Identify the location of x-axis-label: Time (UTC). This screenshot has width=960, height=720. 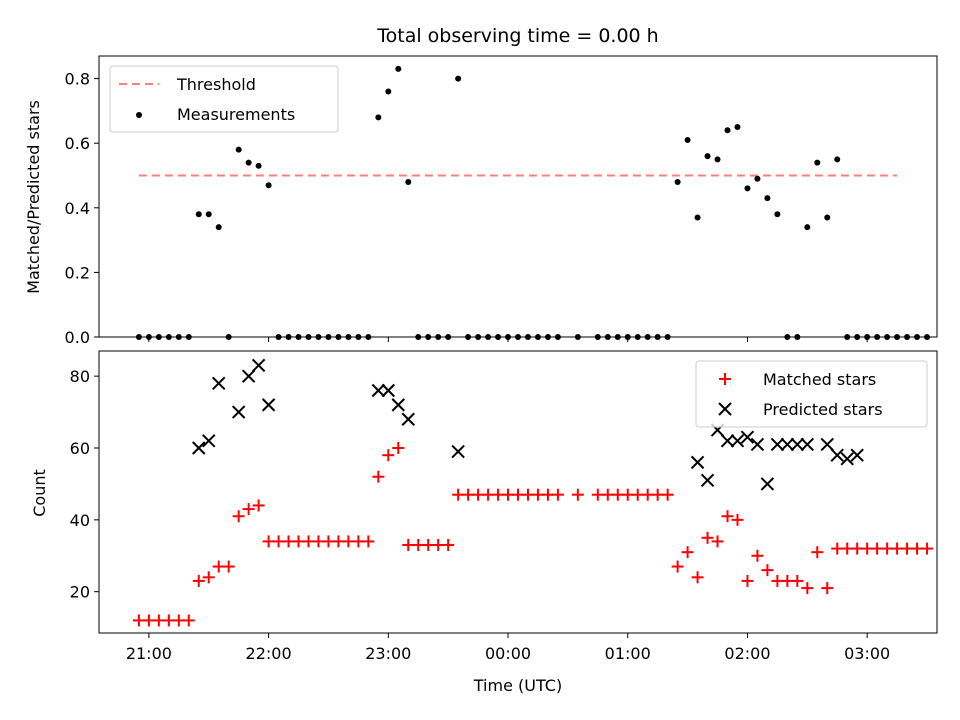
(517, 685).